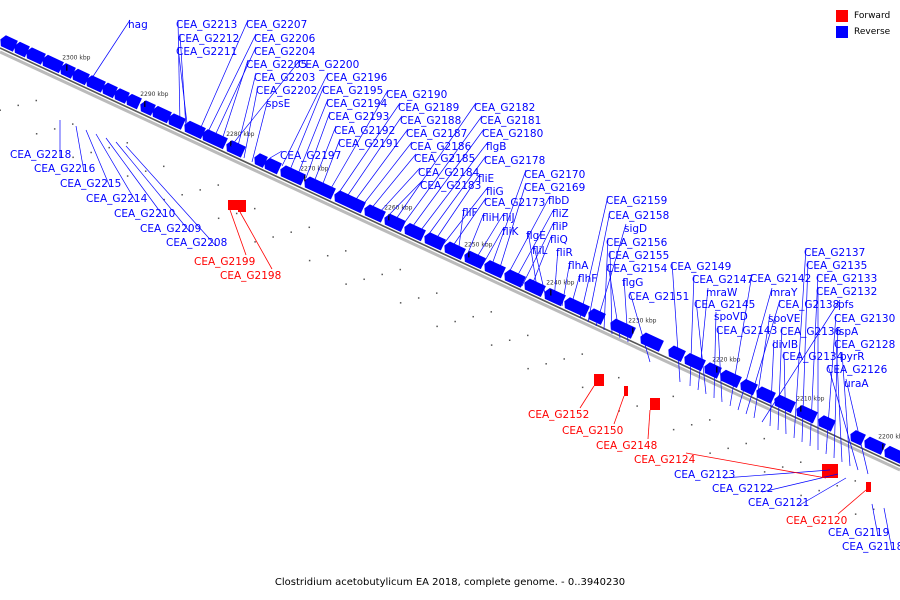 This screenshot has height=600, width=900. I want to click on gene-label: spoVD, so click(731, 317).